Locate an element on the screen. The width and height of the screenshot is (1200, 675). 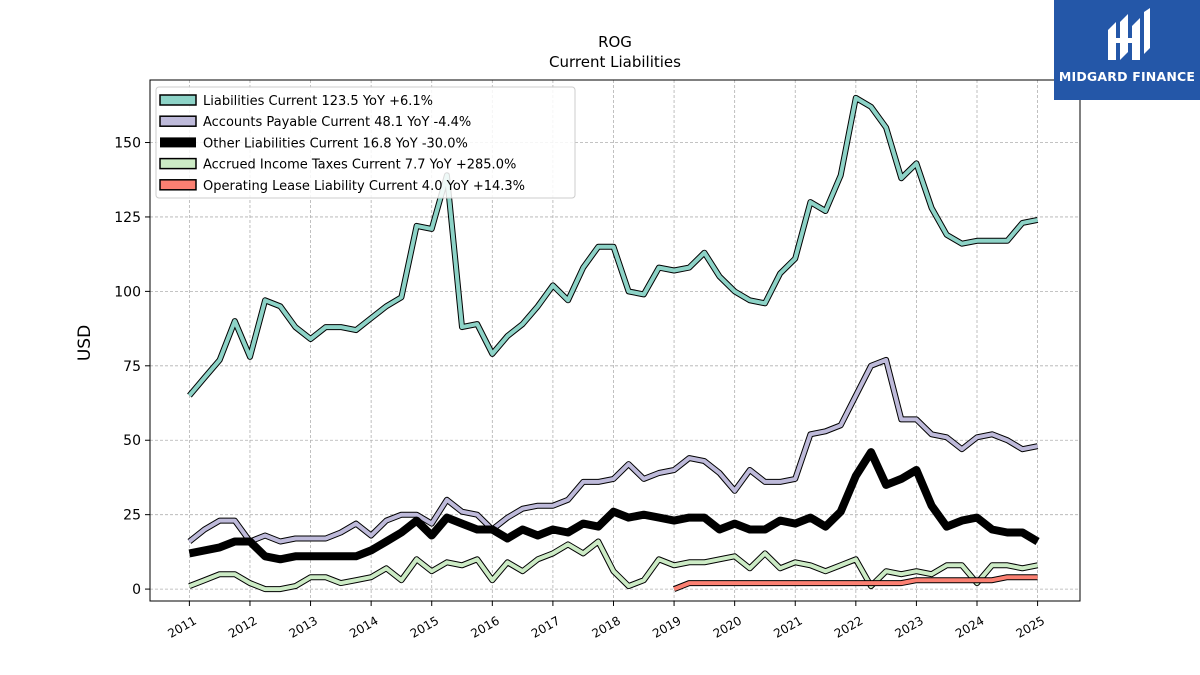
x-tick-label: 2011 is located at coordinates (181, 626).